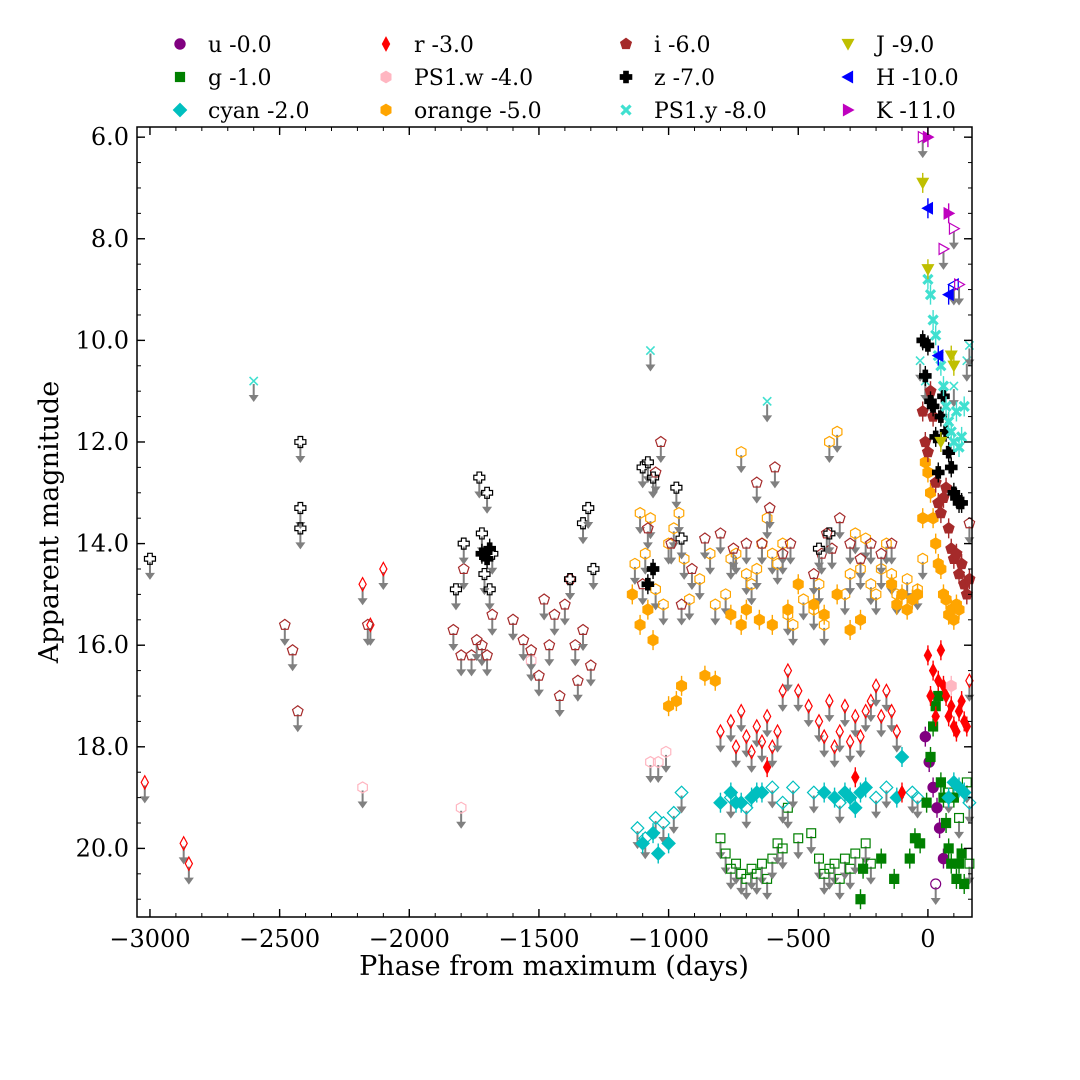  I want to click on legend-label-ps1-w-4-0: PS1.w -4.0, so click(473, 78).